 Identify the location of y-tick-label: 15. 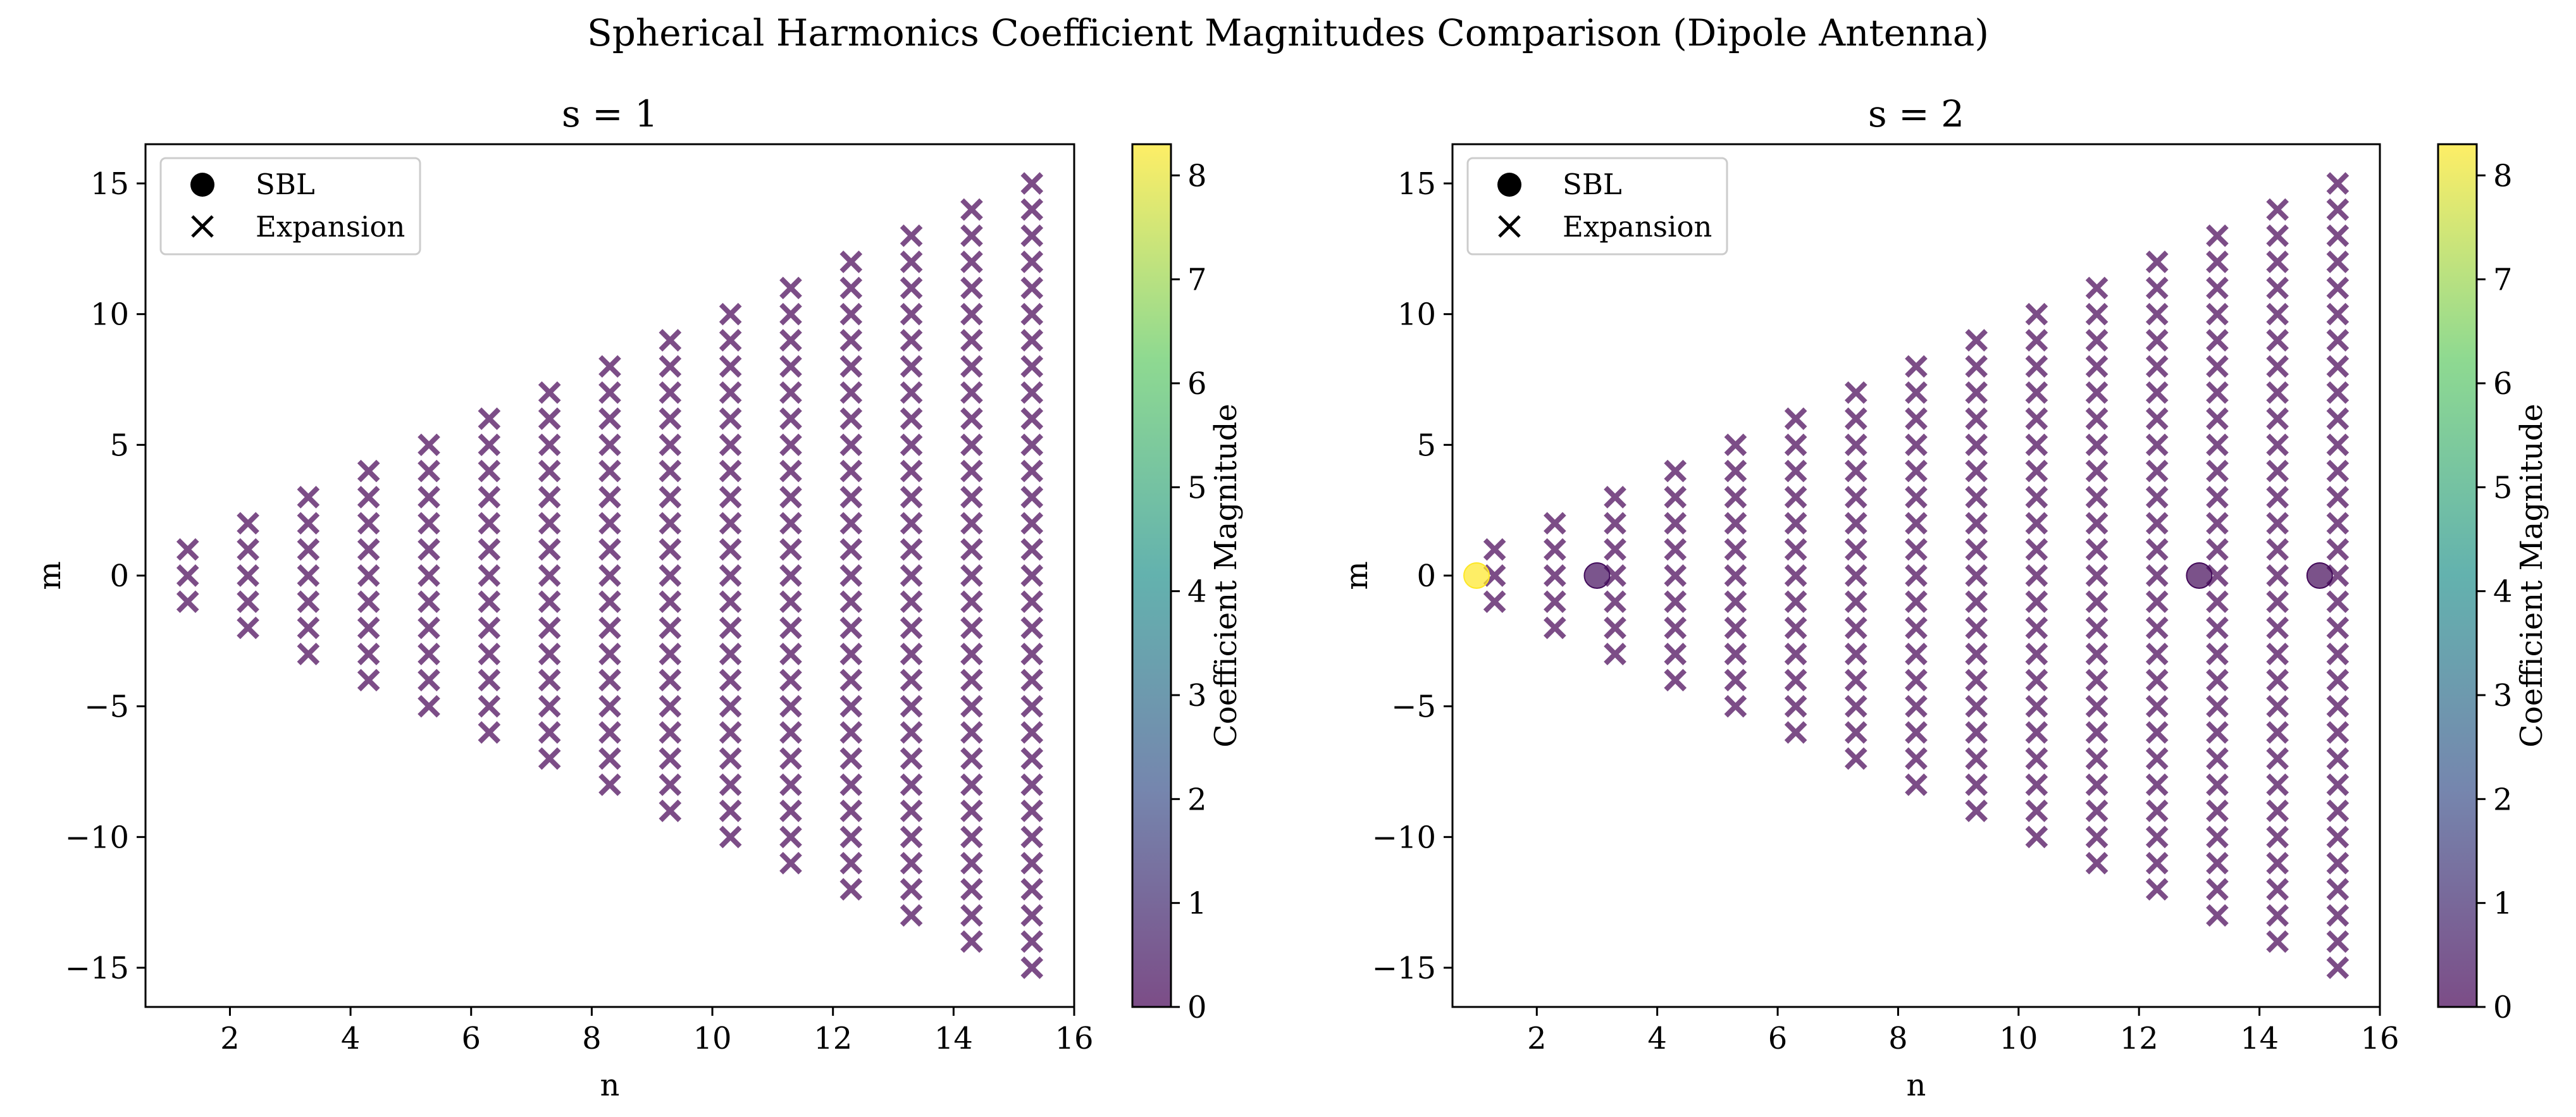
(109, 184).